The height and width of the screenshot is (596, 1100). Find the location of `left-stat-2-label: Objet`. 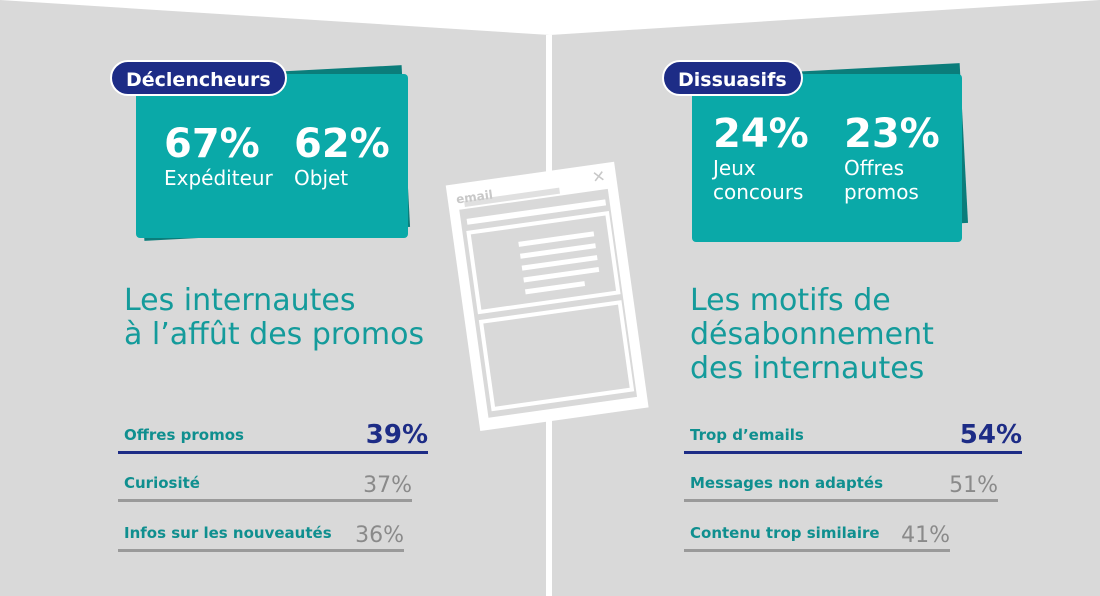

left-stat-2-label: Objet is located at coordinates (321, 178).